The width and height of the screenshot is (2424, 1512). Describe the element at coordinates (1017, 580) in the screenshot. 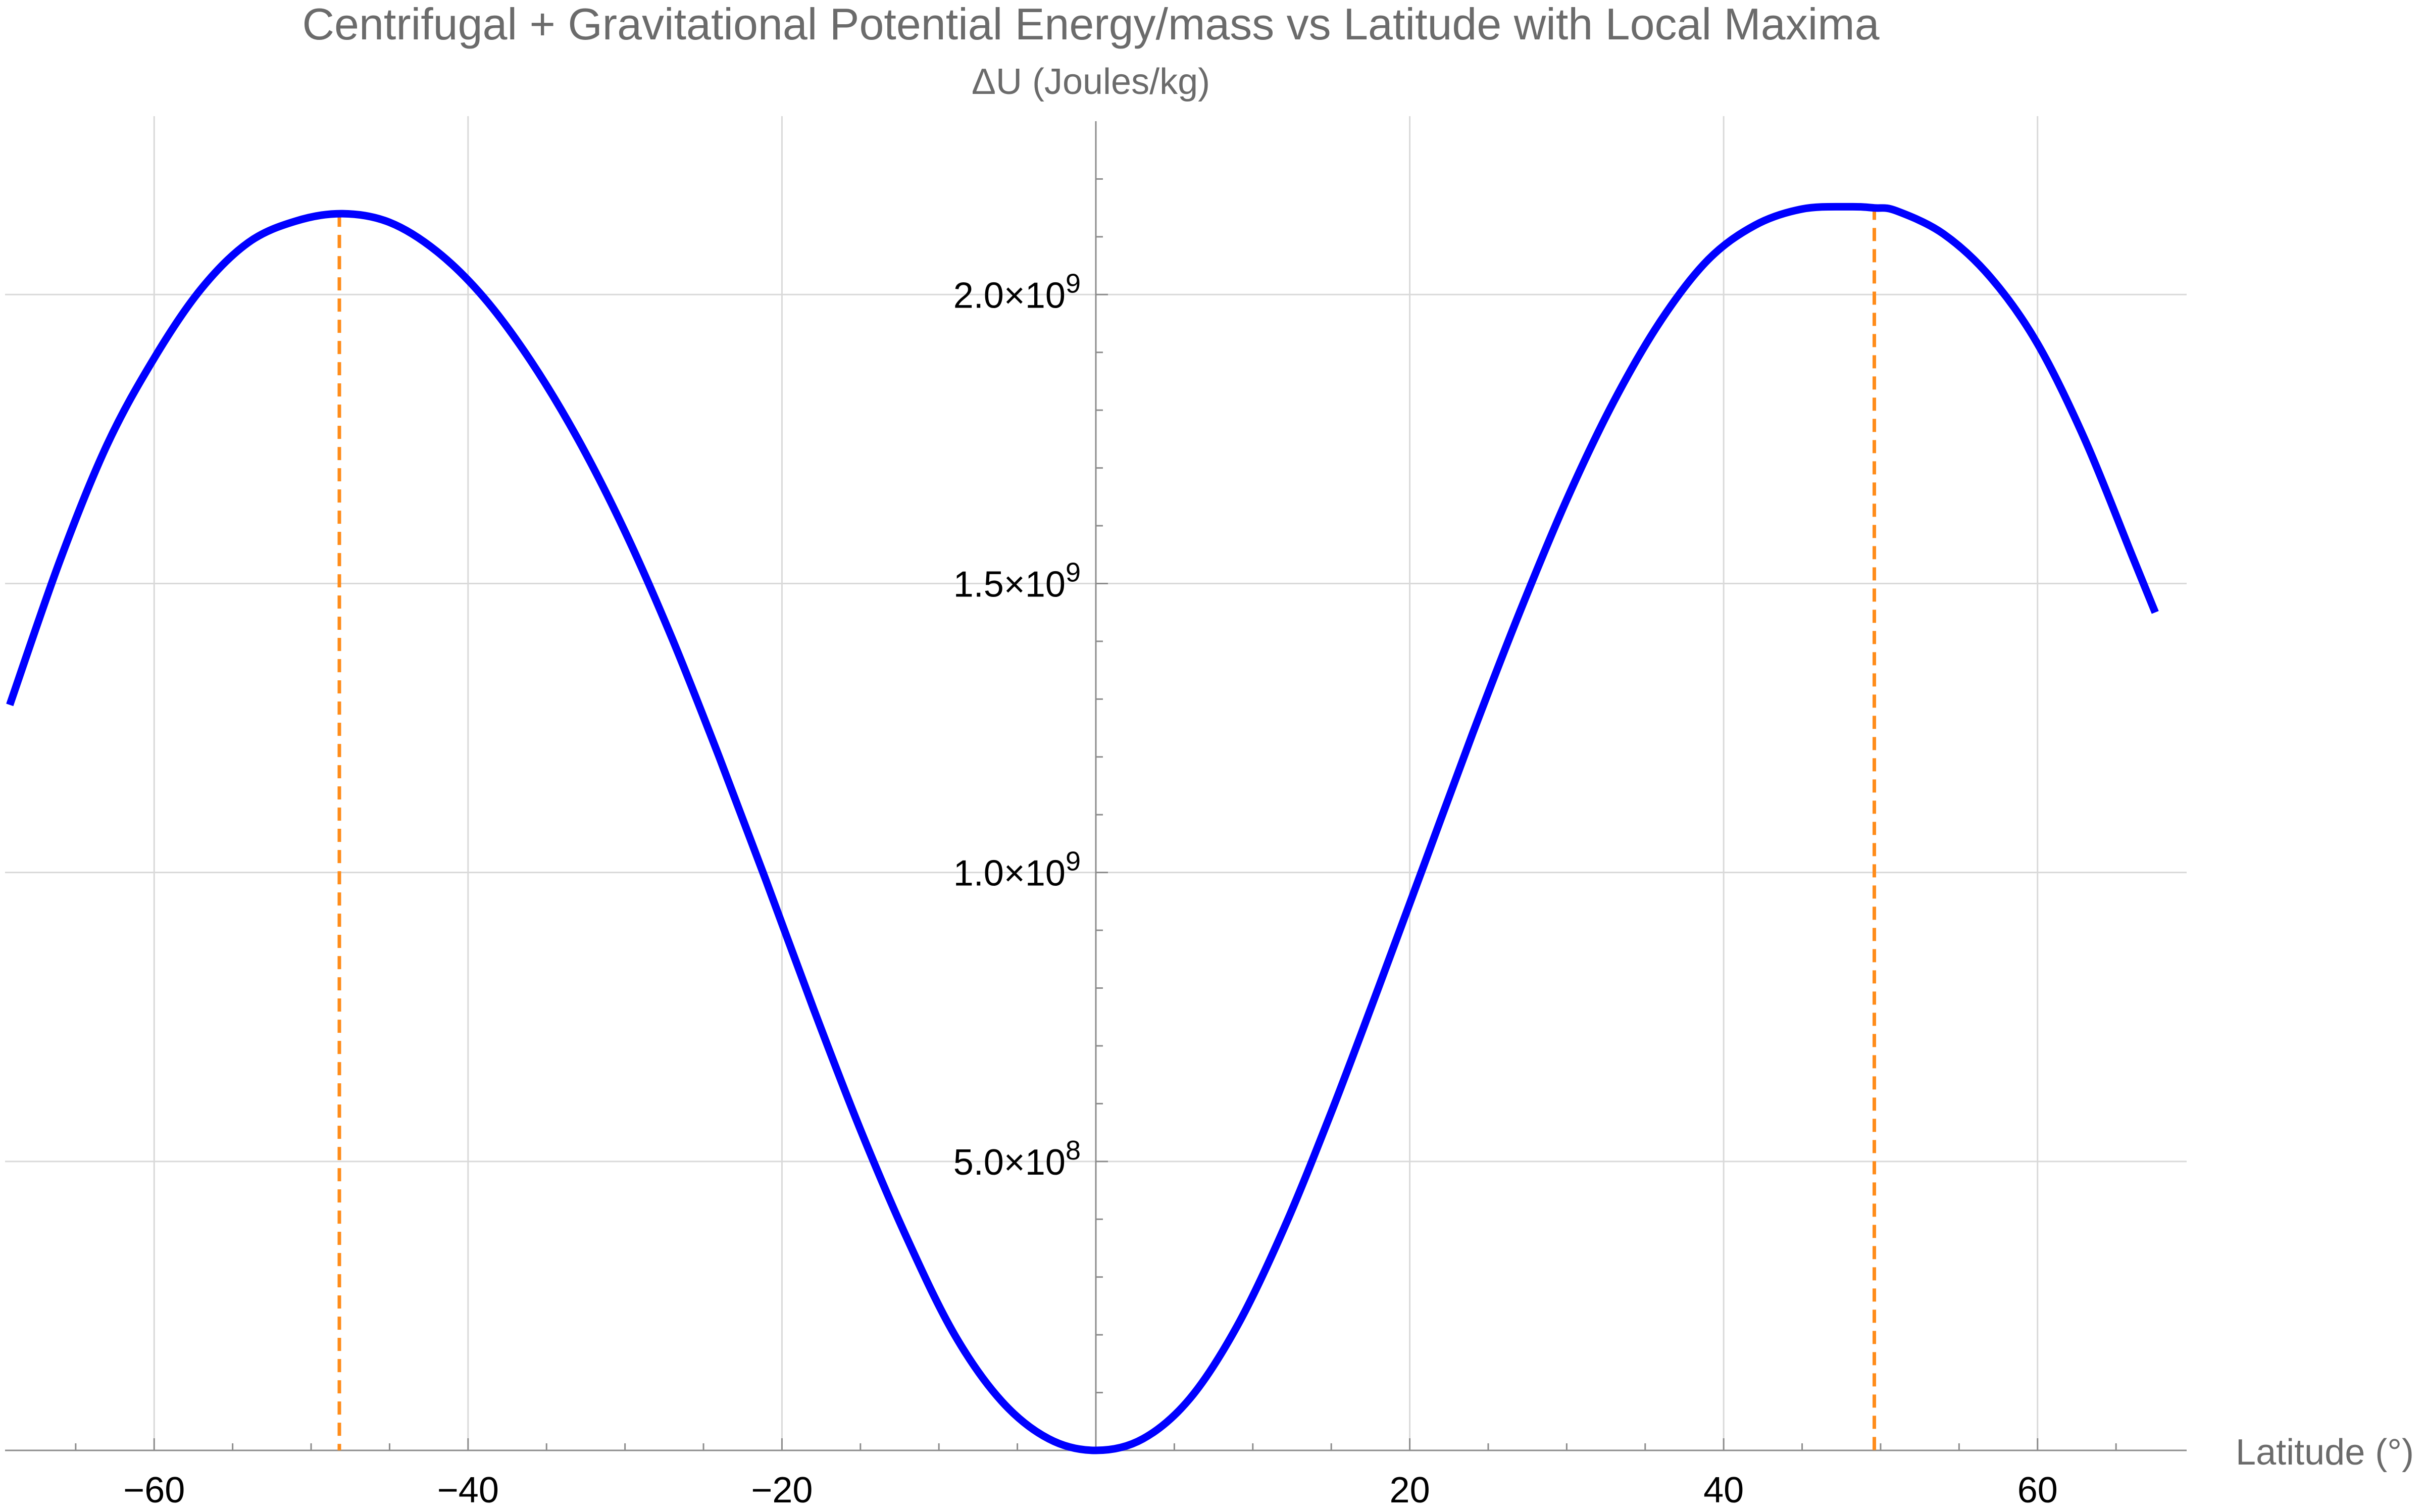

I see `y-tick-label: 1.5×10⁹` at that location.